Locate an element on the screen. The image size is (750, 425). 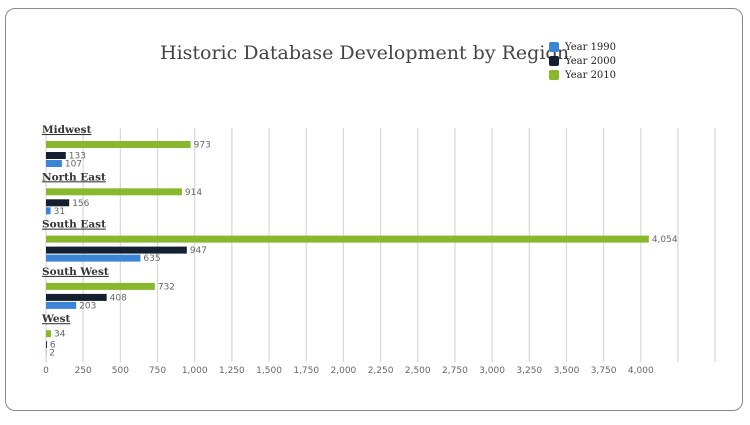
data-label: 6 is located at coordinates (53, 346).